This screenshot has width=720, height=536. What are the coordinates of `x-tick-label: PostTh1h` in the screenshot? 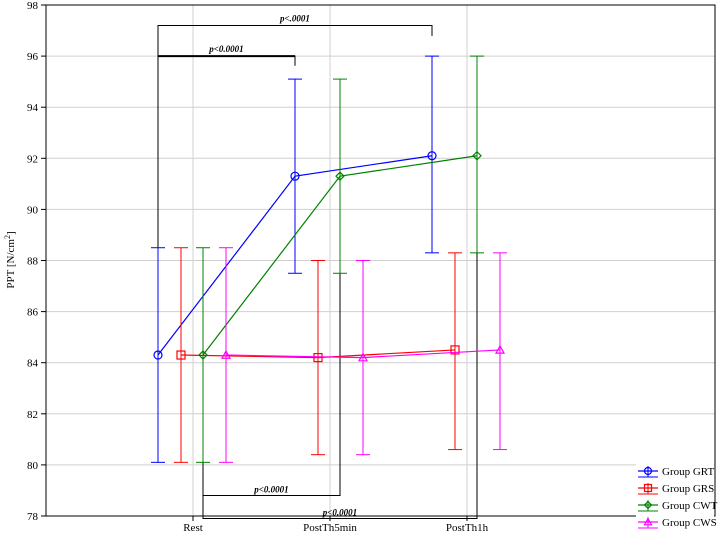 It's located at (467, 528).